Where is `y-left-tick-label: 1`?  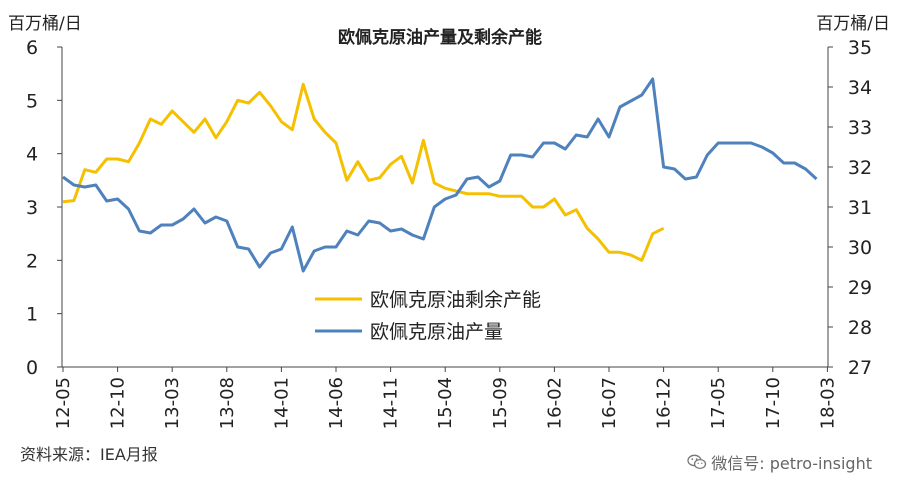 y-left-tick-label: 1 is located at coordinates (32, 315).